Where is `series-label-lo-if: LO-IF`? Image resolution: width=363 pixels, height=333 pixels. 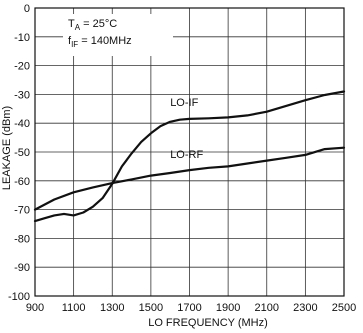
series-label-lo-if: LO-IF is located at coordinates (184, 103).